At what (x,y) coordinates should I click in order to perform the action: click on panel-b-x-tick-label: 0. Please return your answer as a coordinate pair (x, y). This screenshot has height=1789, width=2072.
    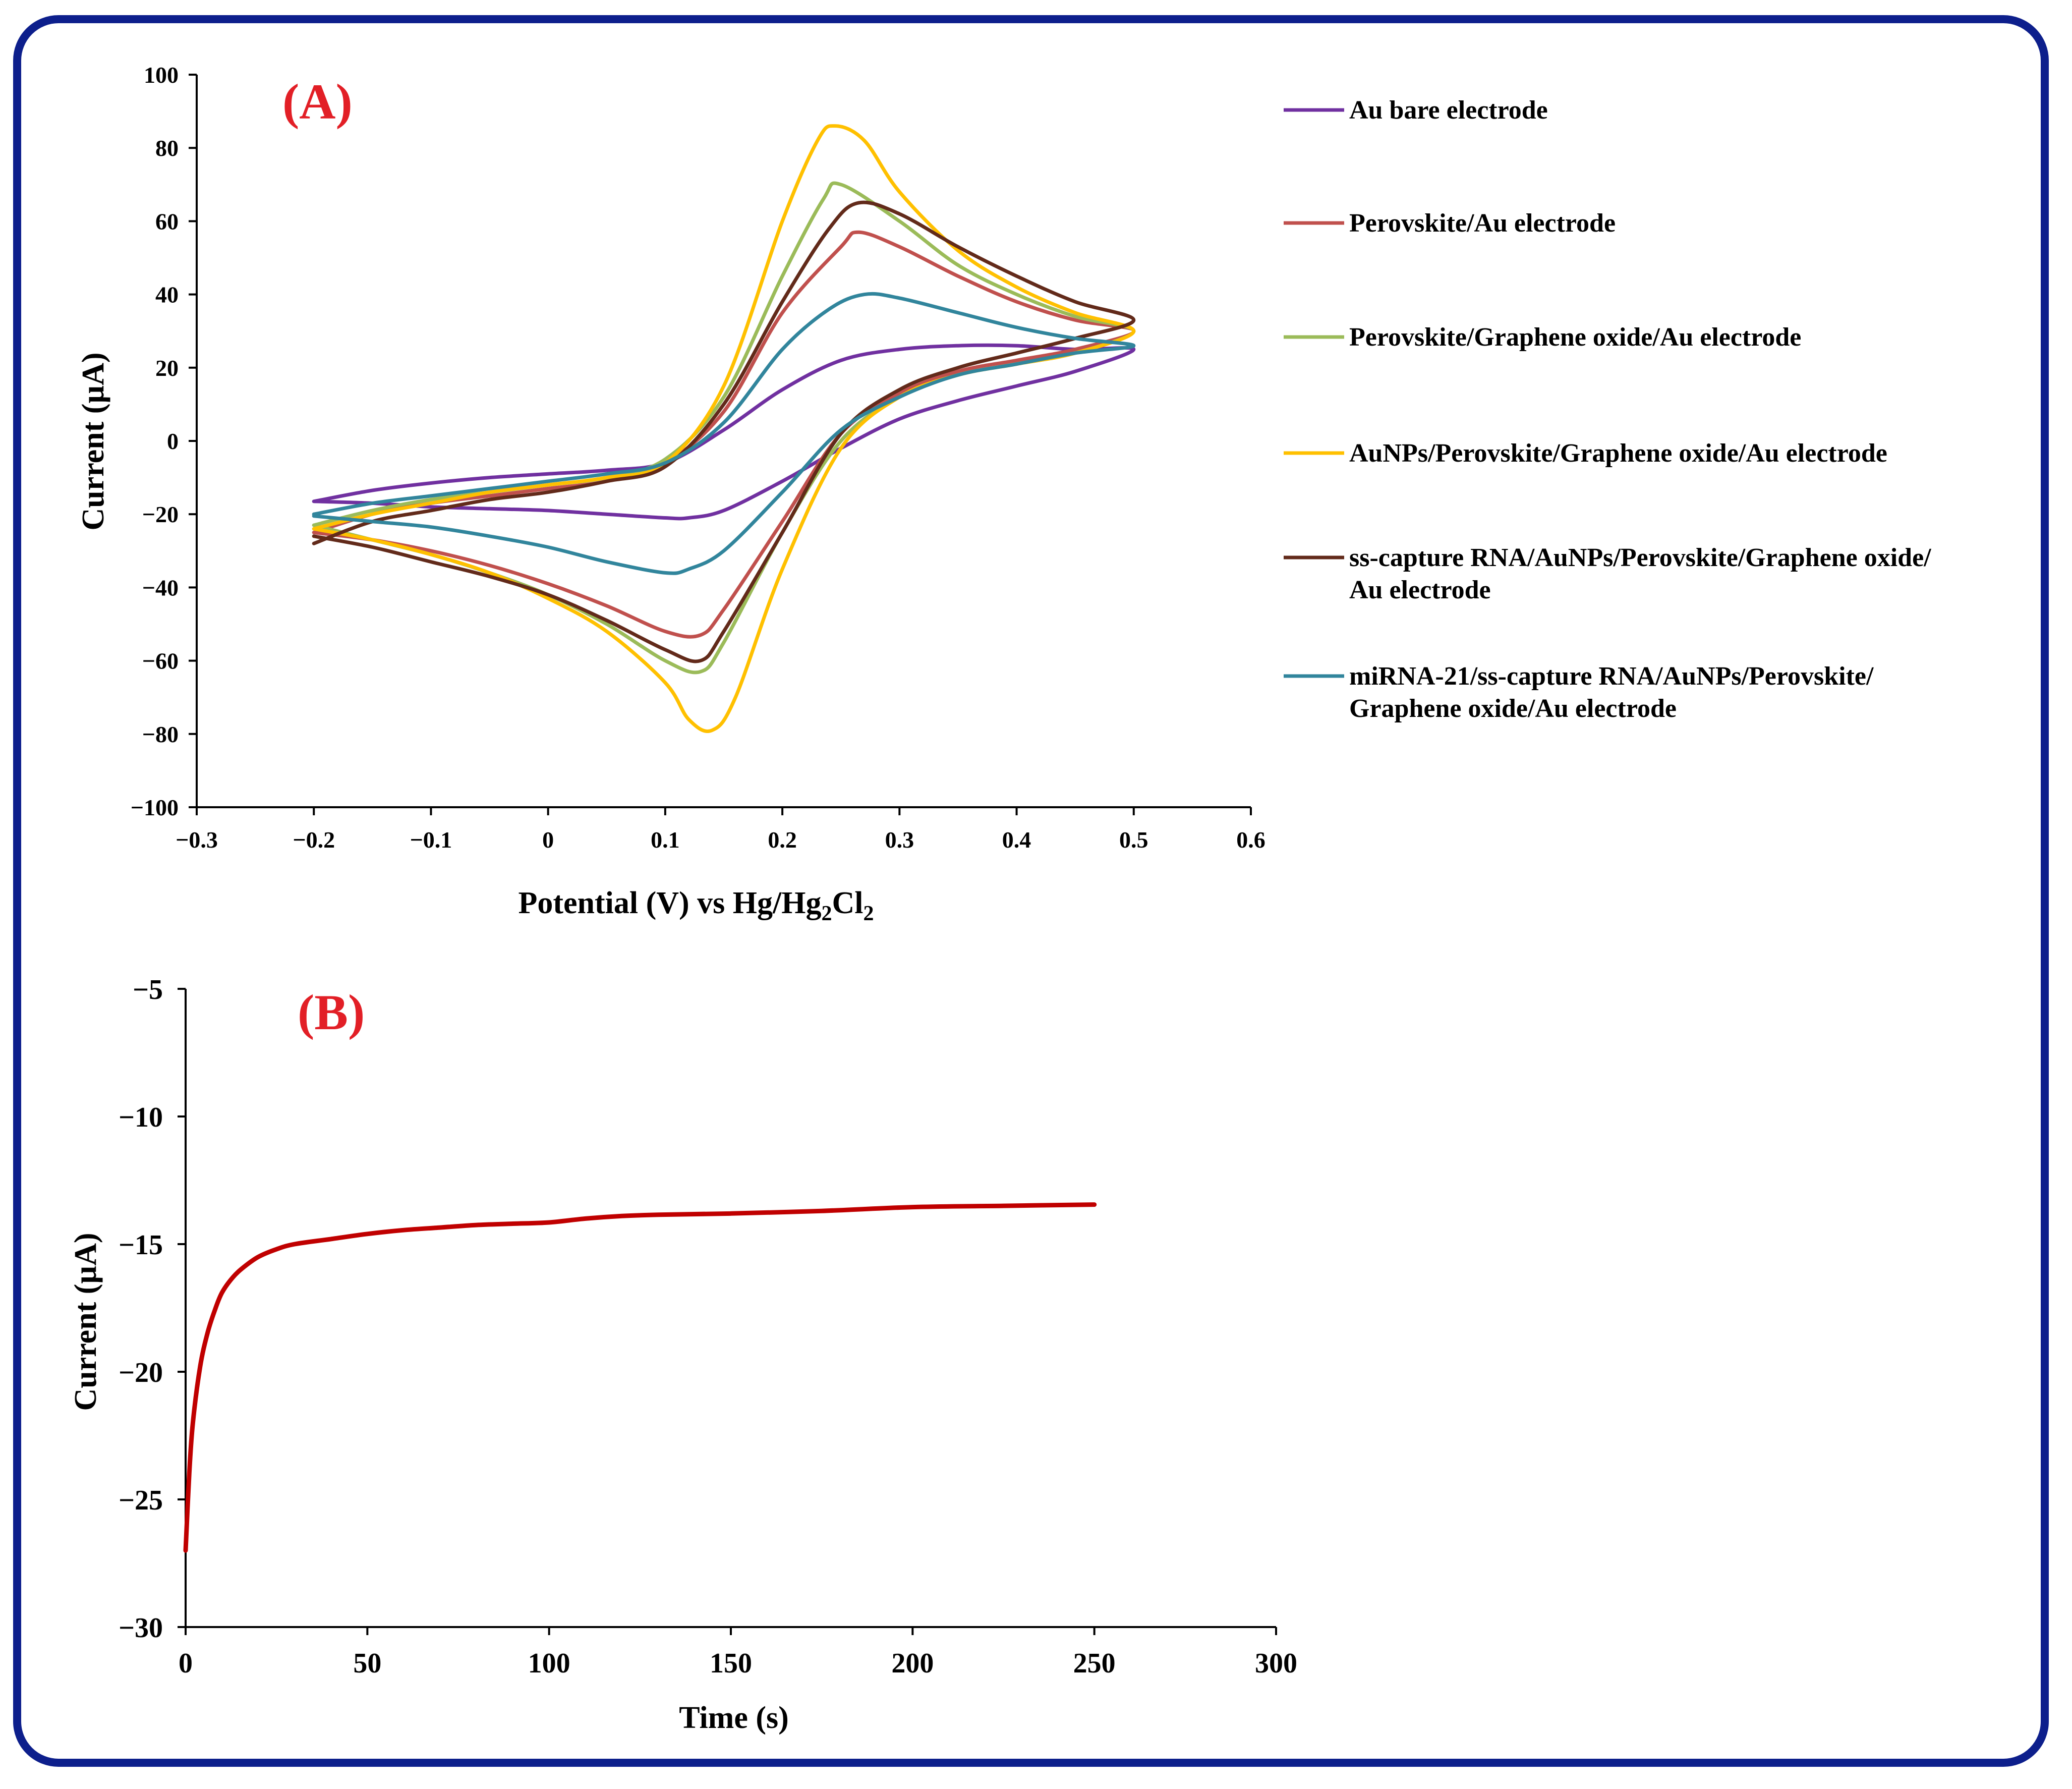
    Looking at the image, I should click on (186, 1663).